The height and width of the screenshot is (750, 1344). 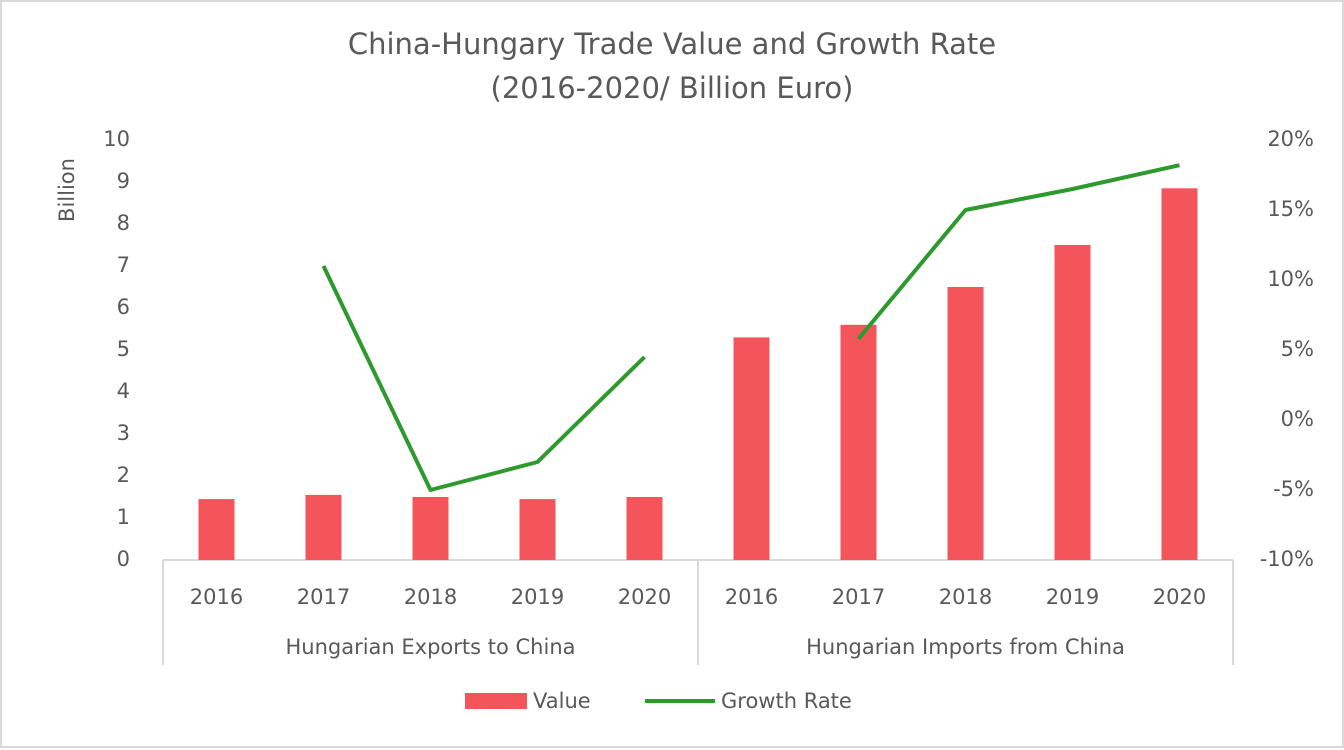 What do you see at coordinates (116, 139) in the screenshot?
I see `y-tick-label: 10` at bounding box center [116, 139].